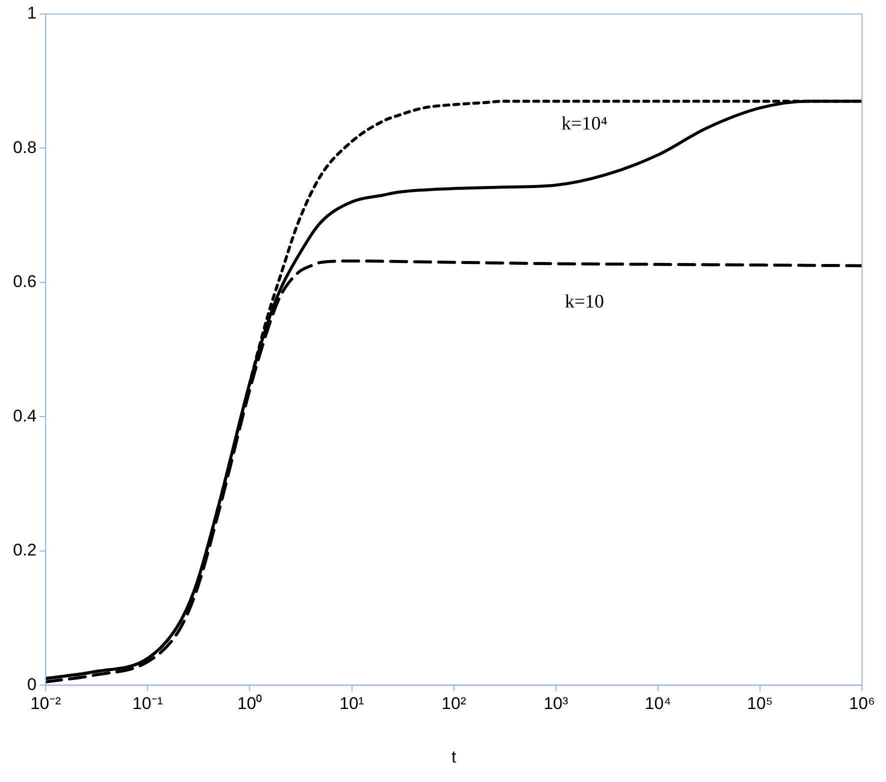 The image size is (886, 782). Describe the element at coordinates (148, 704) in the screenshot. I see `x-tick-label: 10⁻¹` at that location.